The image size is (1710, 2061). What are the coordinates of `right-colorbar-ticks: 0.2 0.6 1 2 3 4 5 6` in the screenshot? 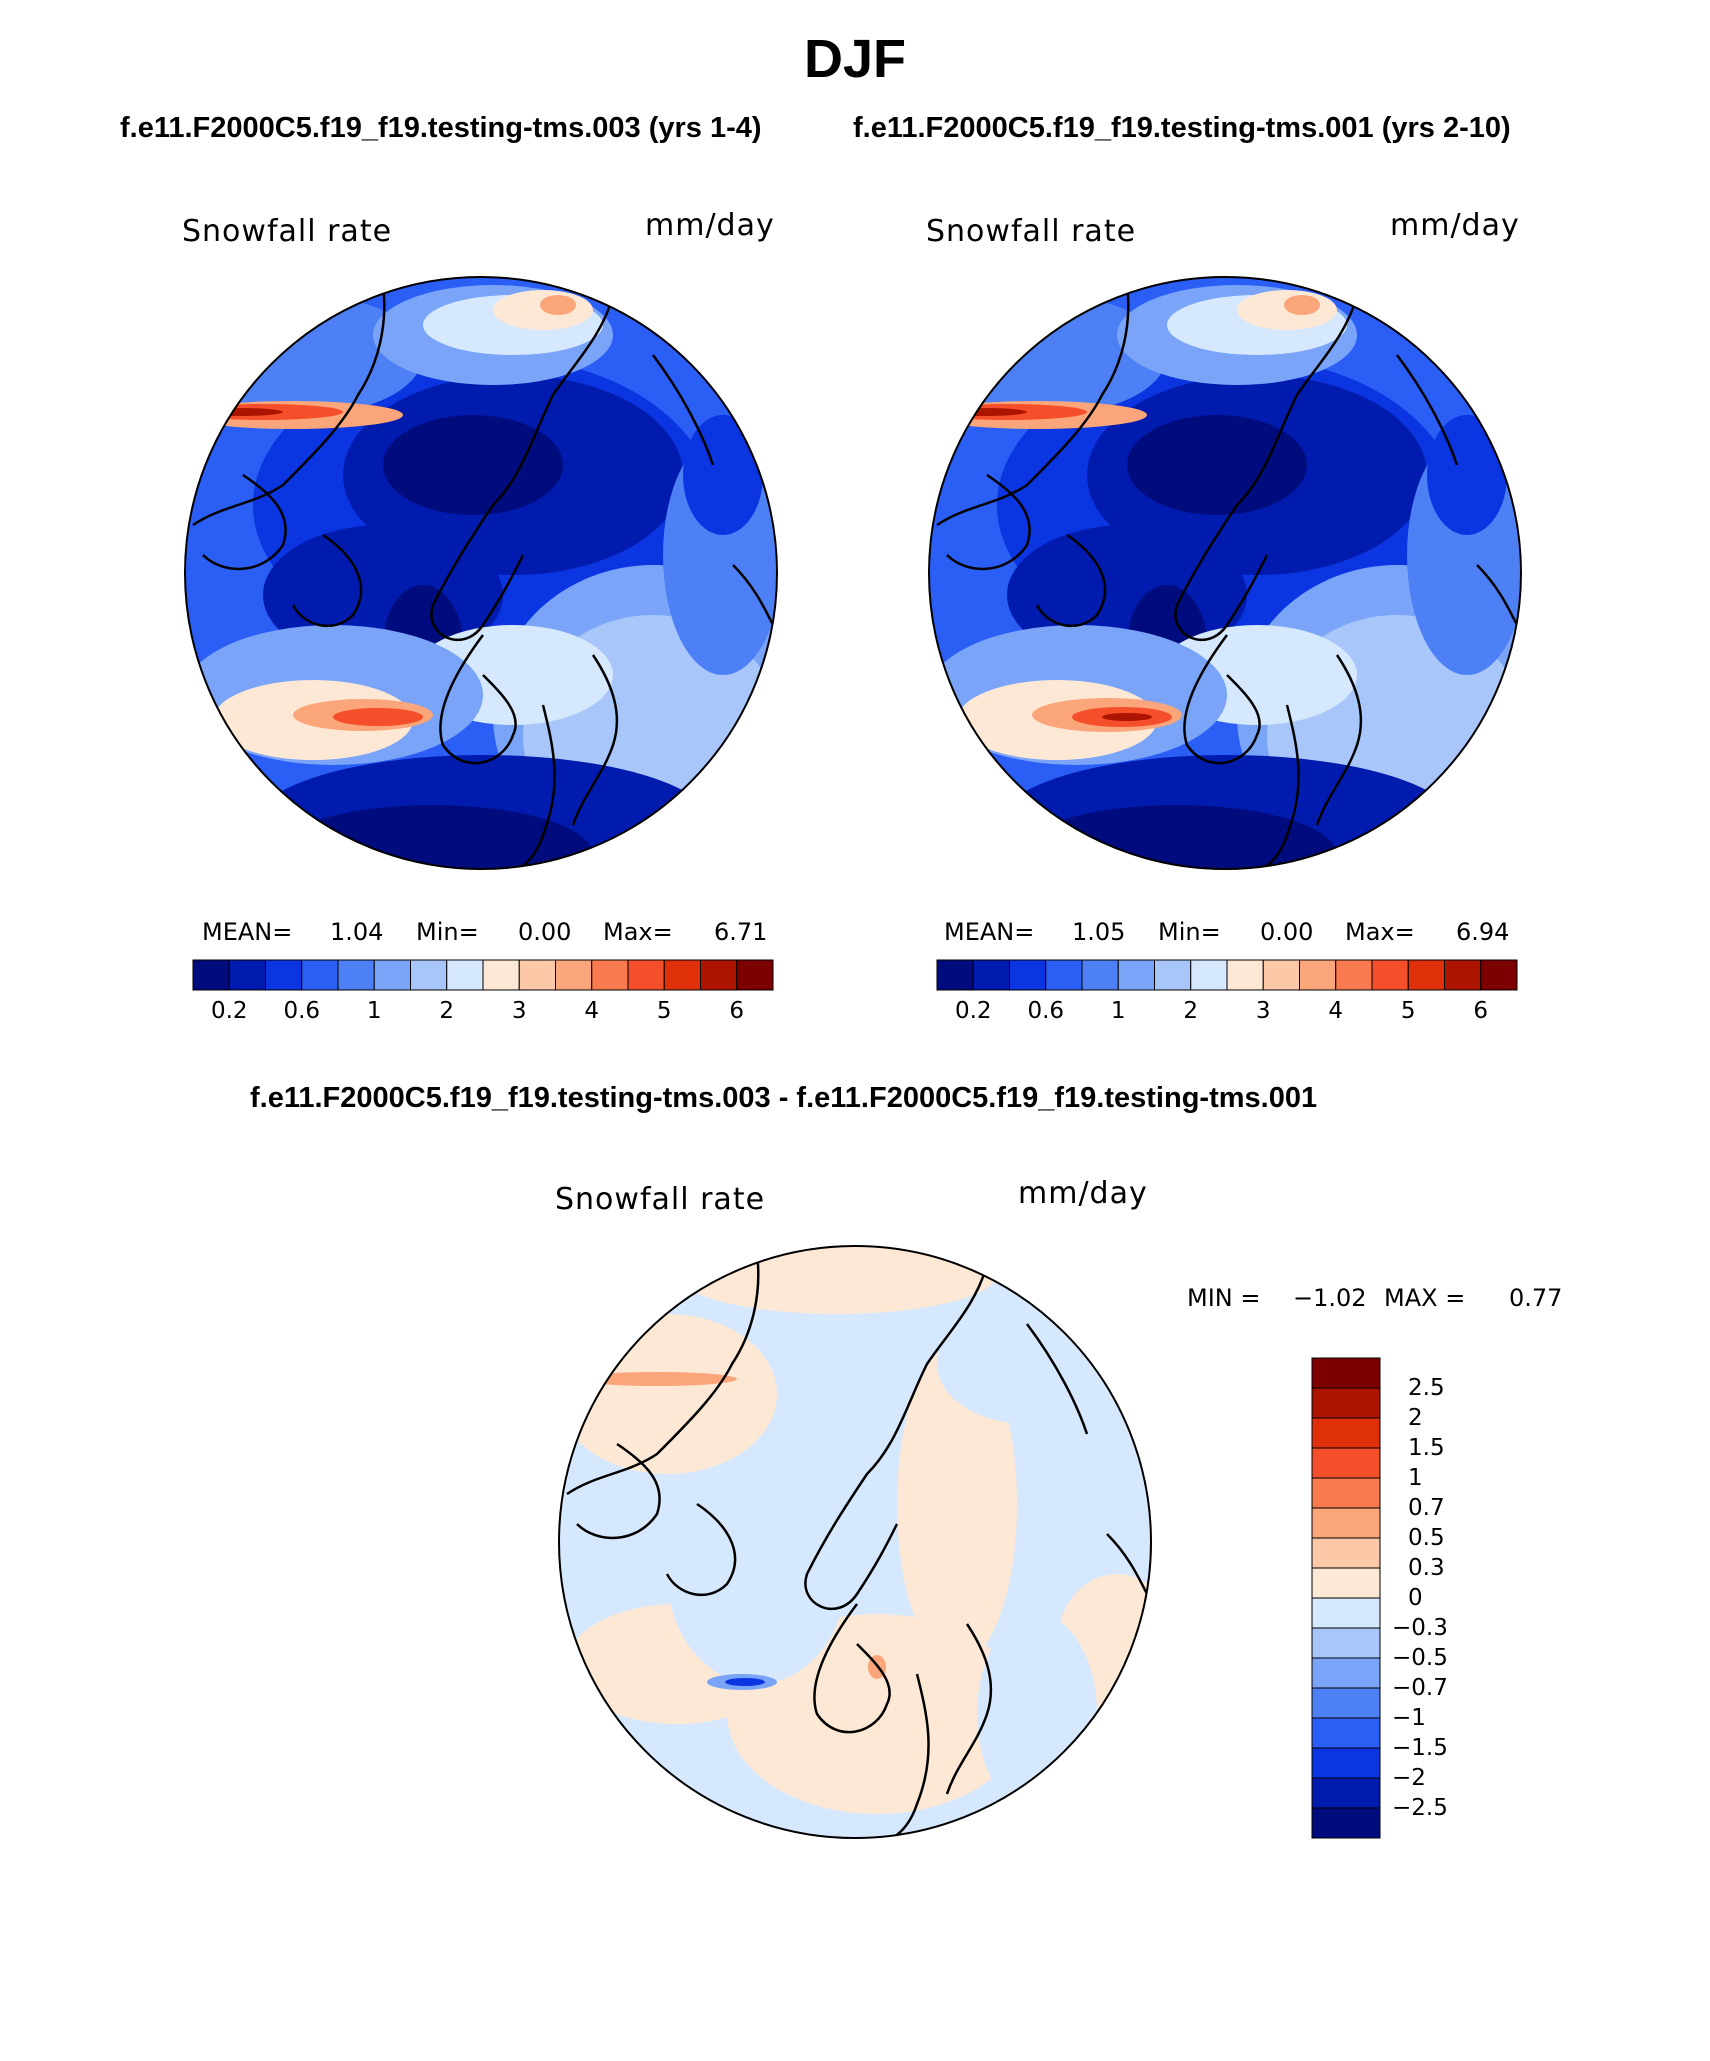 It's located at (1227, 1013).